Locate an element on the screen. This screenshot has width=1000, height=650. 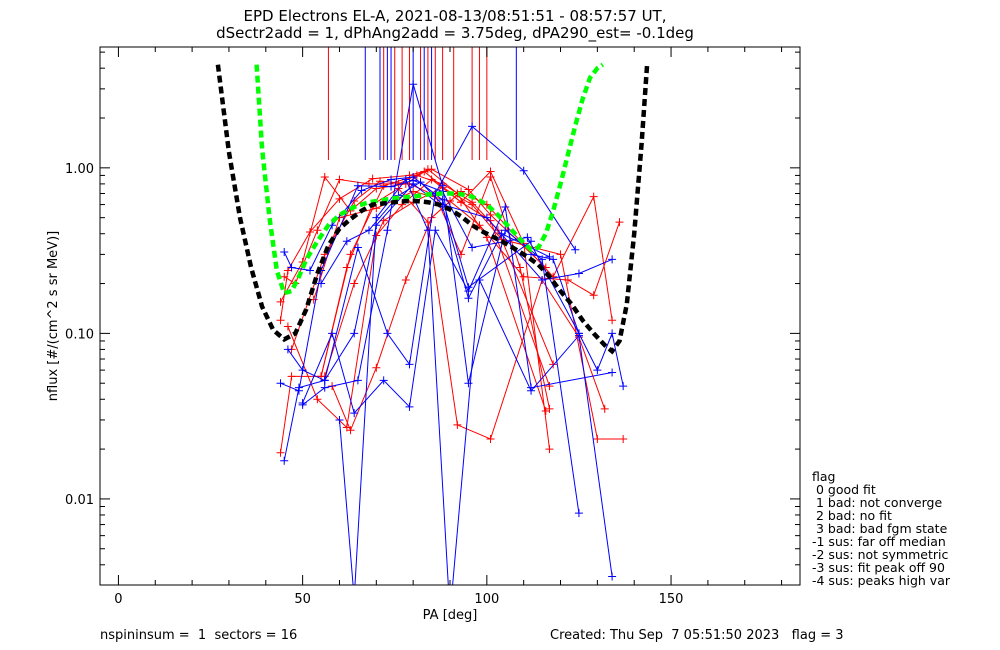
y-tick-label: 1.00 is located at coordinates (79, 169).